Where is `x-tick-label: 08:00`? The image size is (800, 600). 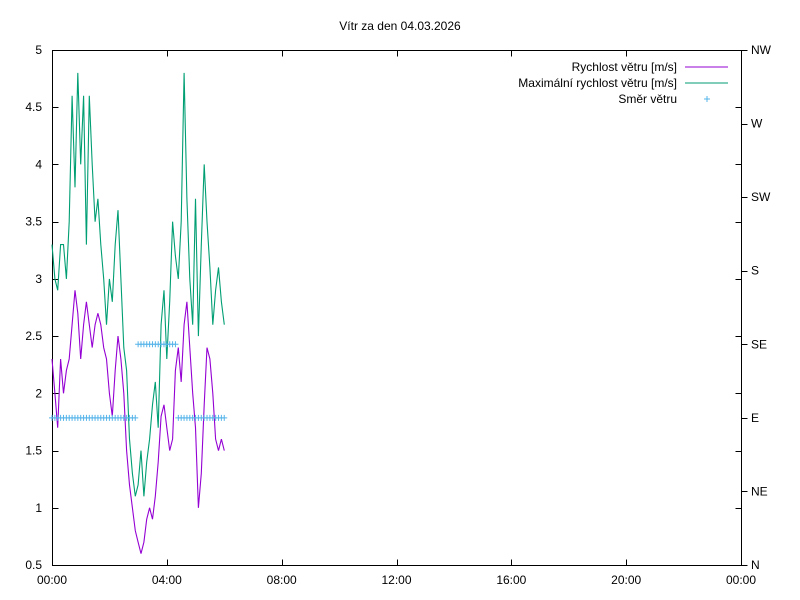
x-tick-label: 08:00 is located at coordinates (282, 580).